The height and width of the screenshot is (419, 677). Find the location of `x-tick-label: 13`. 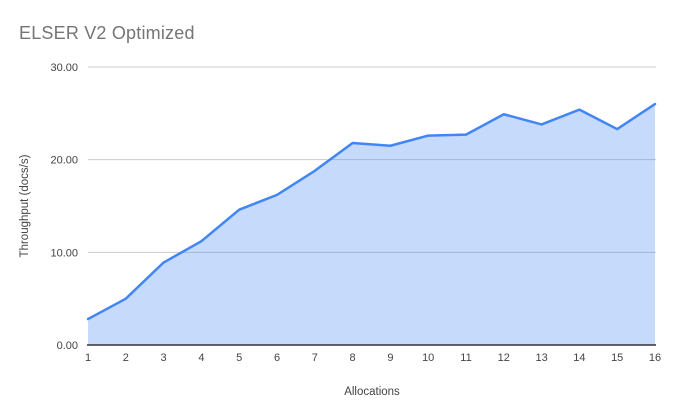

x-tick-label: 13 is located at coordinates (541, 358).